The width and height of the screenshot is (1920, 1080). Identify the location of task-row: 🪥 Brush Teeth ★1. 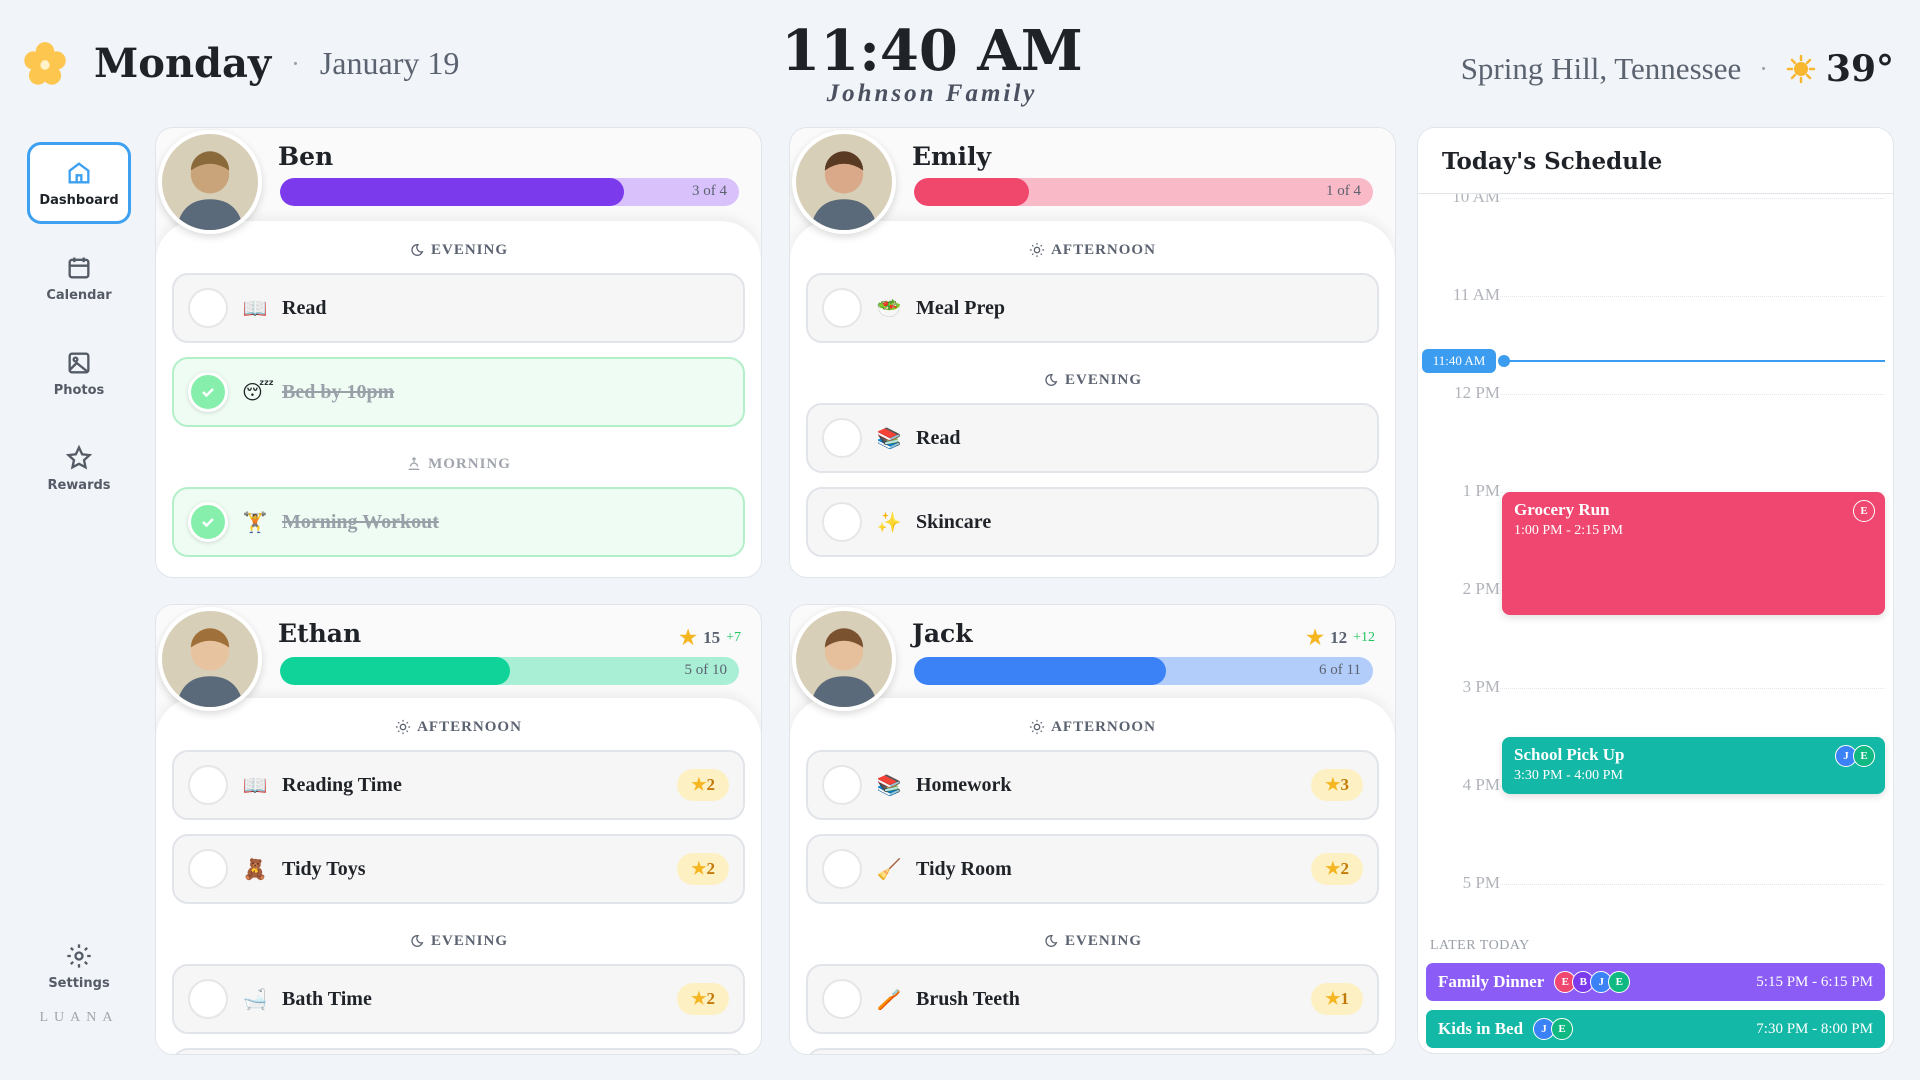
(1092, 999).